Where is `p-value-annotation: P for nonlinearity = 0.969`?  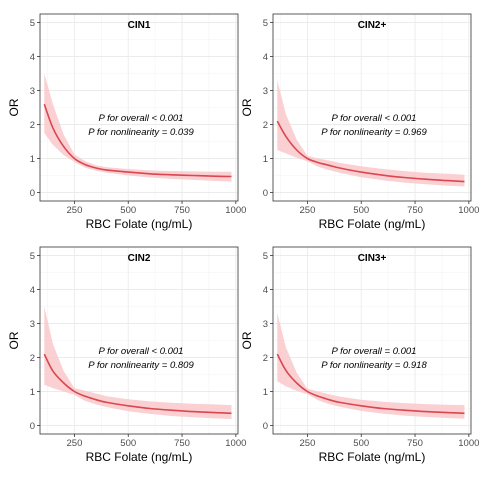
p-value-annotation: P for nonlinearity = 0.969 is located at coordinates (374, 132).